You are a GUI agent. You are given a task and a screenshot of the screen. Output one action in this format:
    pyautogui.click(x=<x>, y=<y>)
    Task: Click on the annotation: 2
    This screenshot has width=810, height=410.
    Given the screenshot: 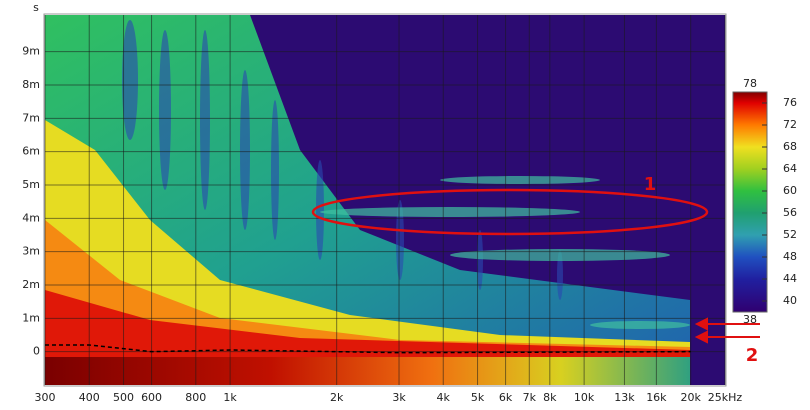 What is the action you would take?
    pyautogui.click(x=752, y=355)
    